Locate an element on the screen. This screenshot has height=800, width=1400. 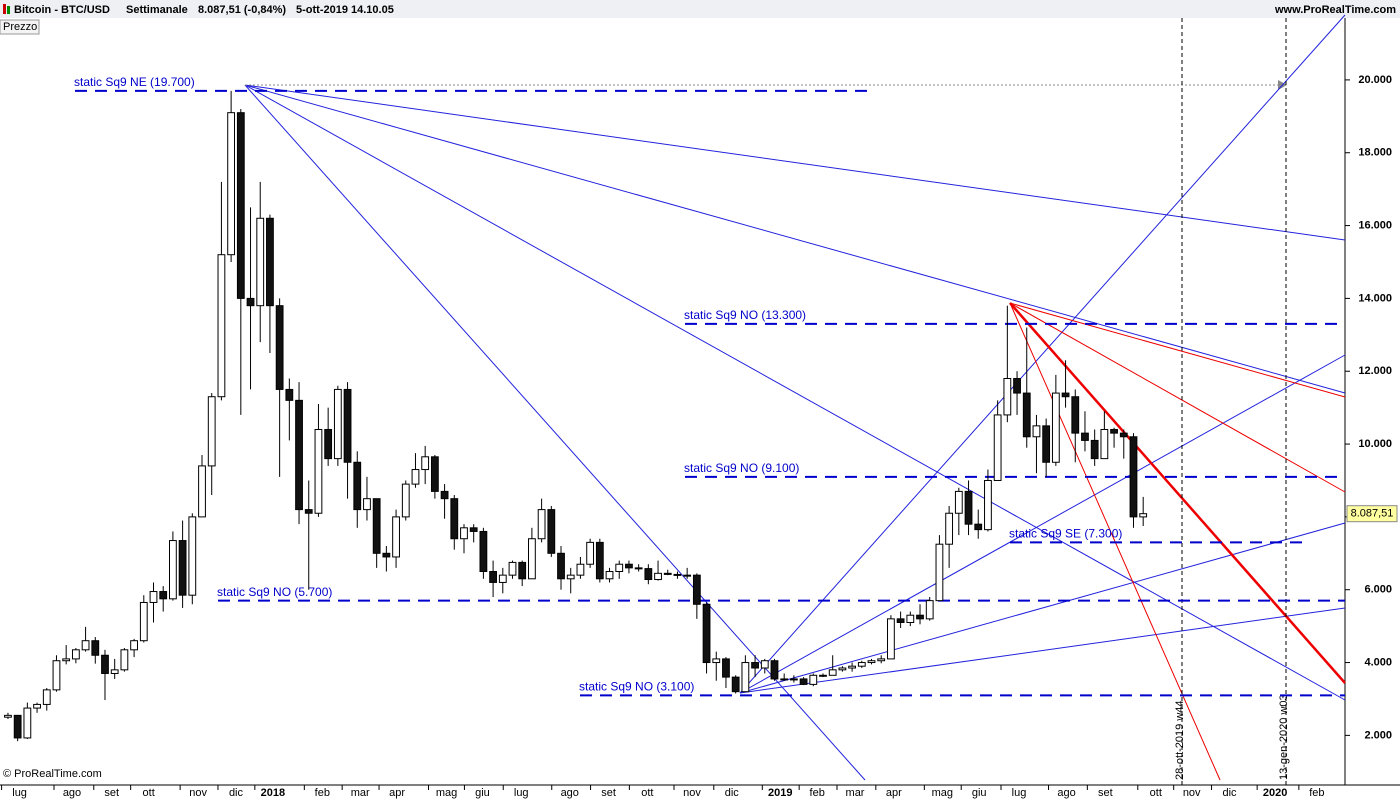
last-price-tag is located at coordinates (1372, 514).